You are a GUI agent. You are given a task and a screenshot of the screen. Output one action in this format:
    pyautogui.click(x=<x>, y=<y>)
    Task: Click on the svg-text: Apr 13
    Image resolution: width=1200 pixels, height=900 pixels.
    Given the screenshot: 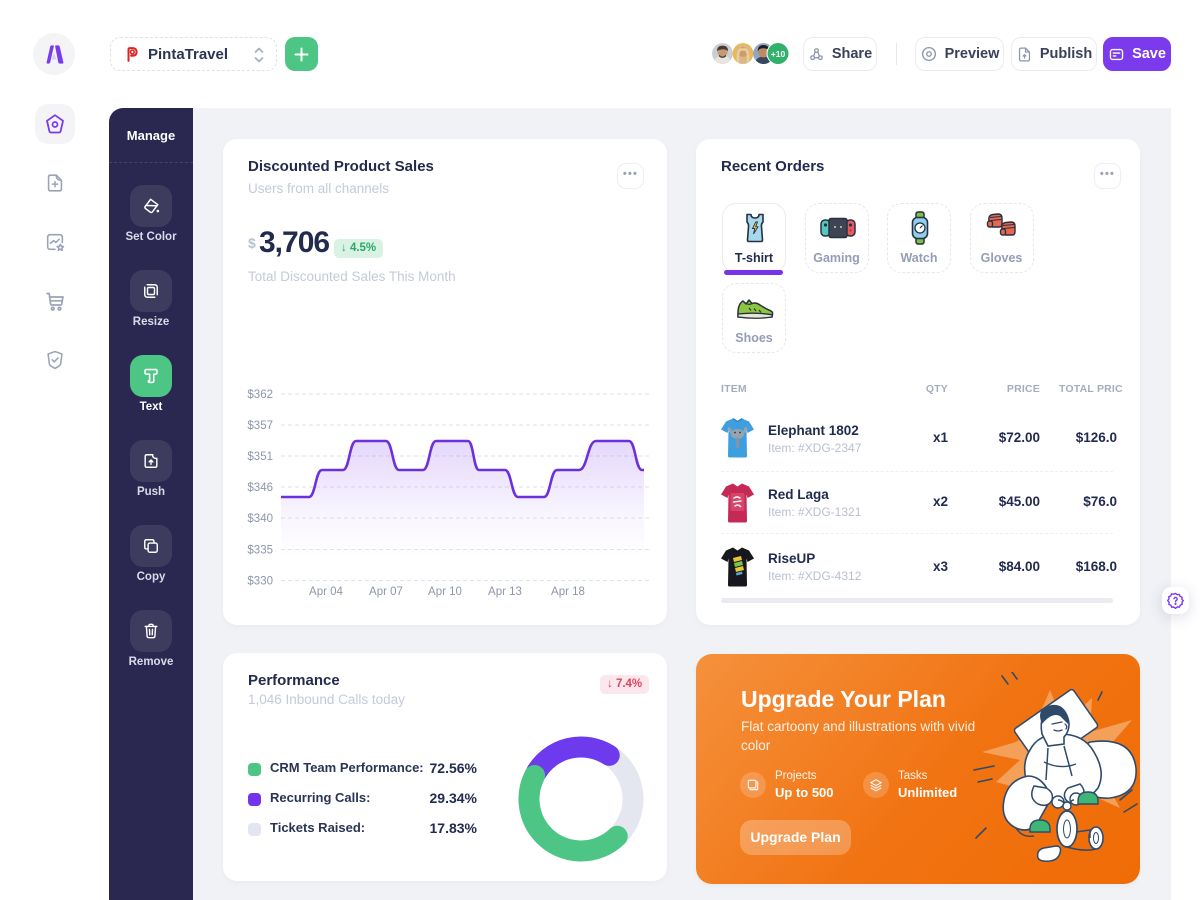 What is the action you would take?
    pyautogui.click(x=505, y=592)
    